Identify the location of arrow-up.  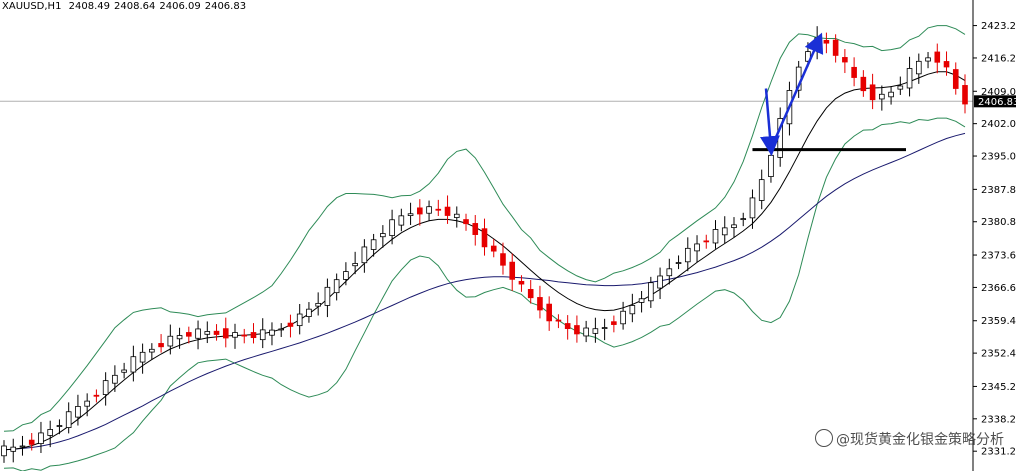
(796, 91).